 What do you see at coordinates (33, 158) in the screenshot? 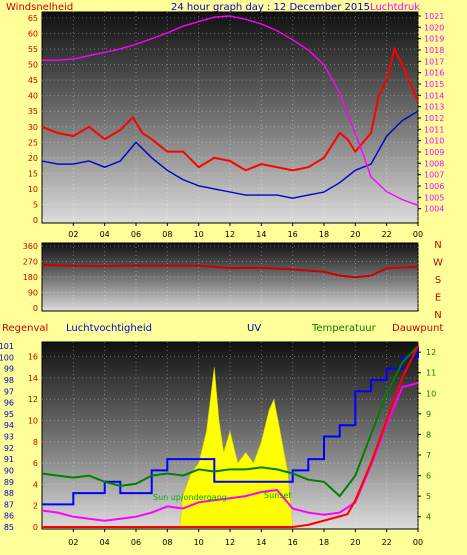
I see `wind-speed-tick-label: 20` at bounding box center [33, 158].